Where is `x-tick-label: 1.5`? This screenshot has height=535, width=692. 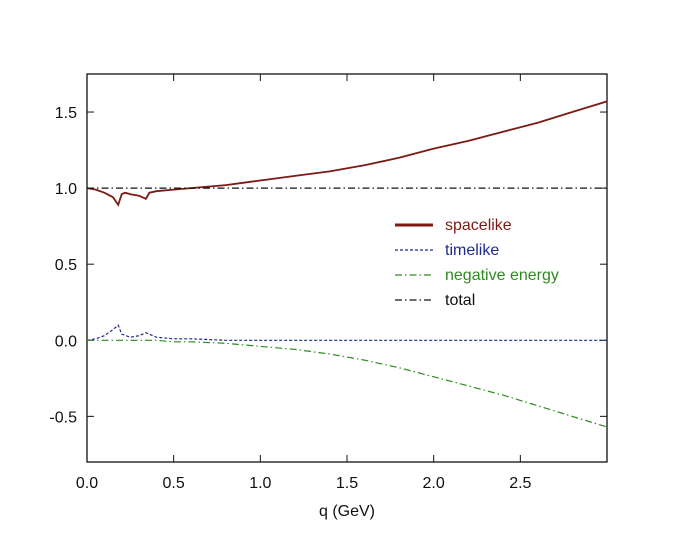
x-tick-label: 1.5 is located at coordinates (347, 483).